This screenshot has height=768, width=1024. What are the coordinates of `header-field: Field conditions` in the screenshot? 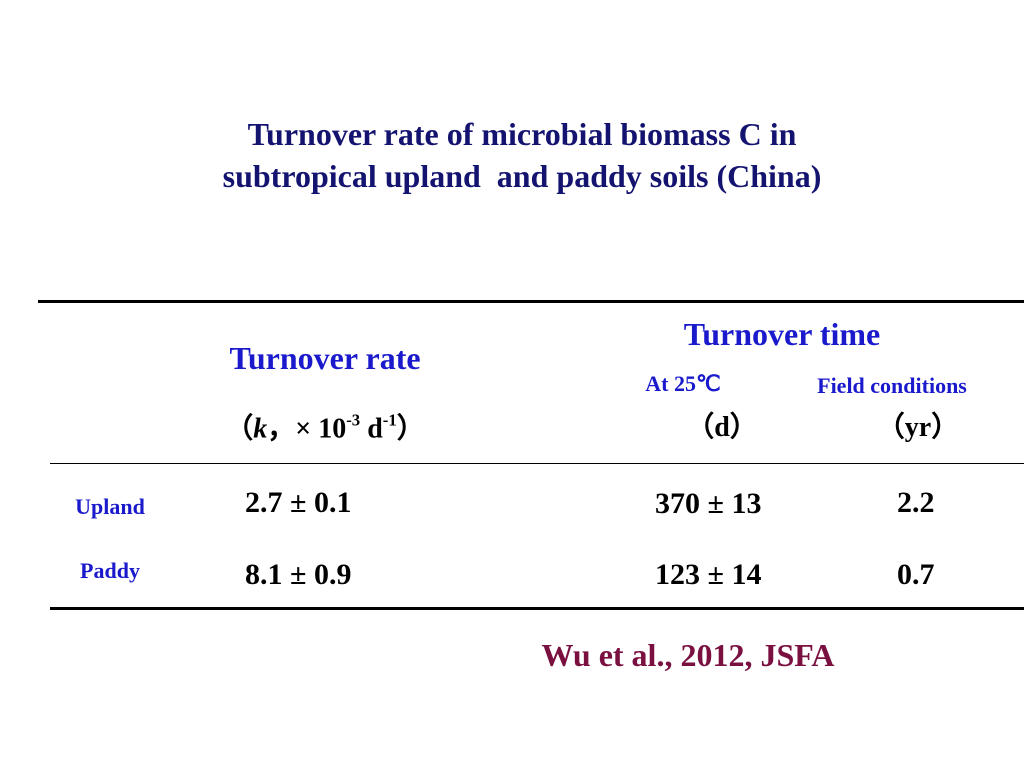 It's located at (892, 385).